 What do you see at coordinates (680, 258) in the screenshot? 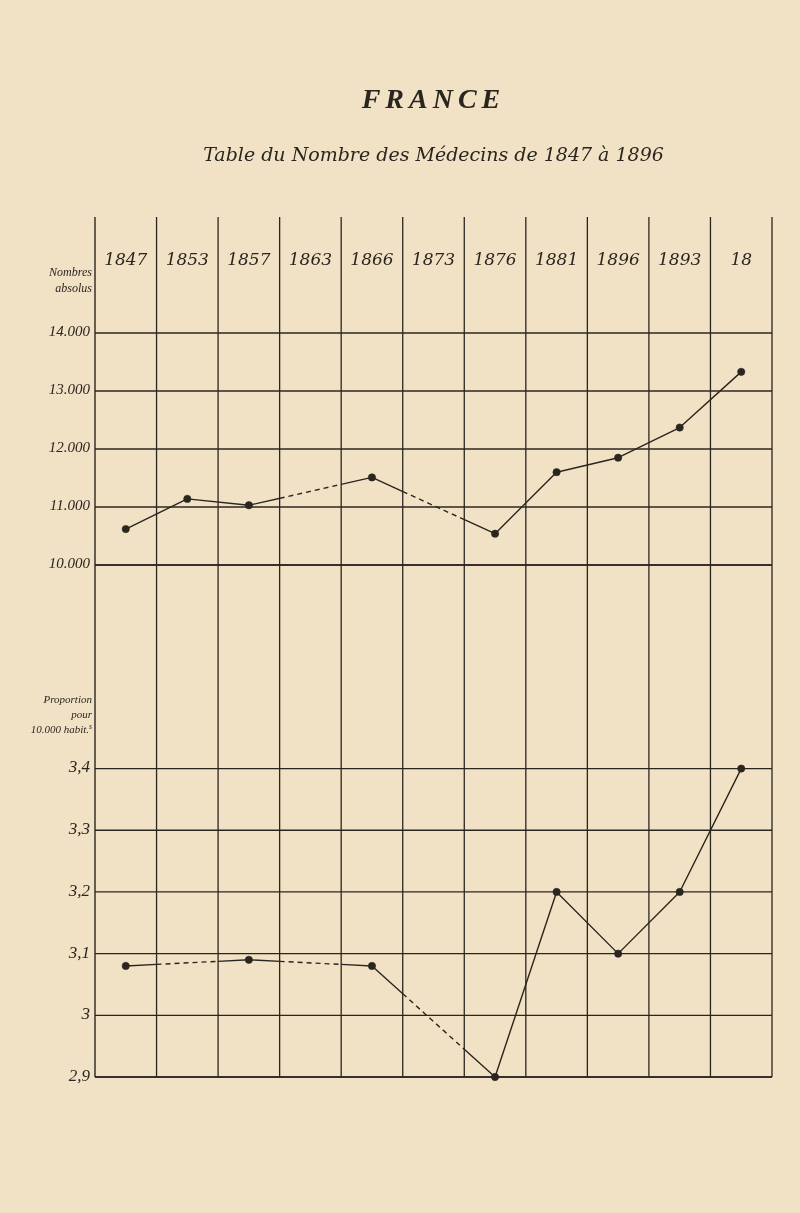
I see `x-tick-label: 1893` at bounding box center [680, 258].